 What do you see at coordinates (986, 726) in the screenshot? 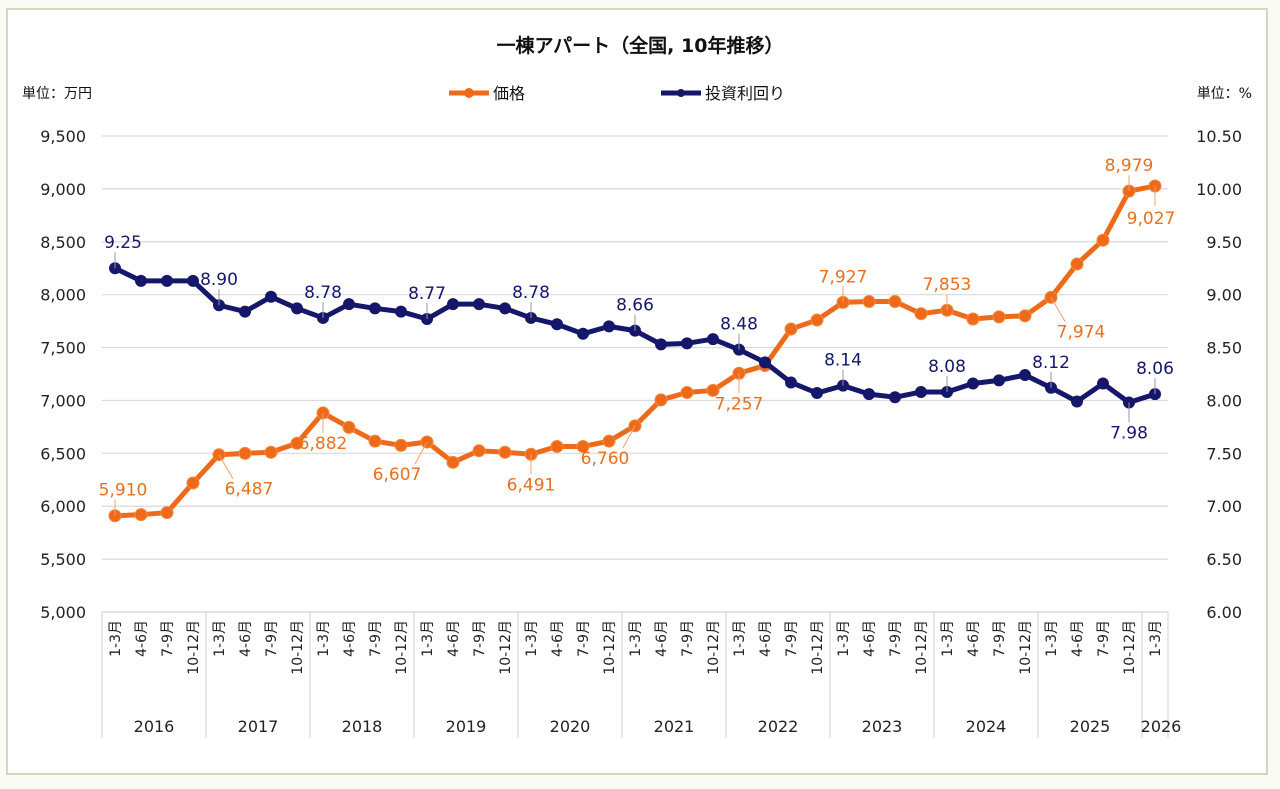
I see `year-label: 2024` at bounding box center [986, 726].